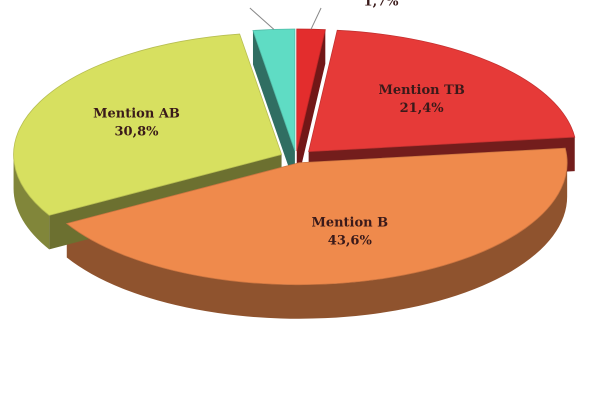 This screenshot has height=400, width=608. What do you see at coordinates (421, 90) in the screenshot?
I see `slice-label: Mention TB` at bounding box center [421, 90].